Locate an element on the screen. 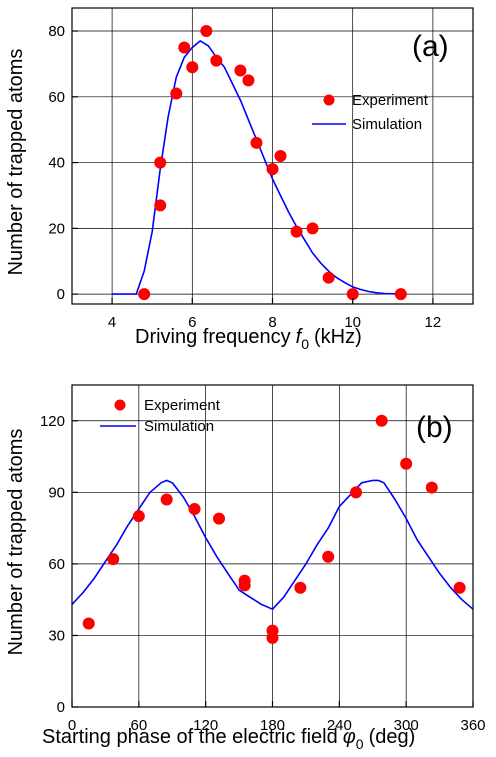 Image resolution: width=496 pixels, height=757 pixels. legend-marker-experiment-b is located at coordinates (120, 405).